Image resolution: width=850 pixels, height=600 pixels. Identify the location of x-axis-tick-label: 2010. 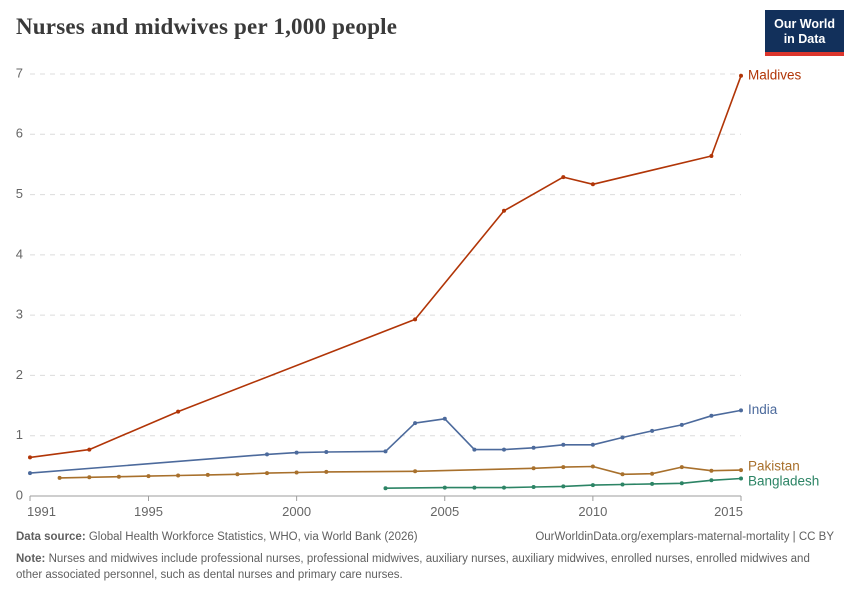
(592, 511).